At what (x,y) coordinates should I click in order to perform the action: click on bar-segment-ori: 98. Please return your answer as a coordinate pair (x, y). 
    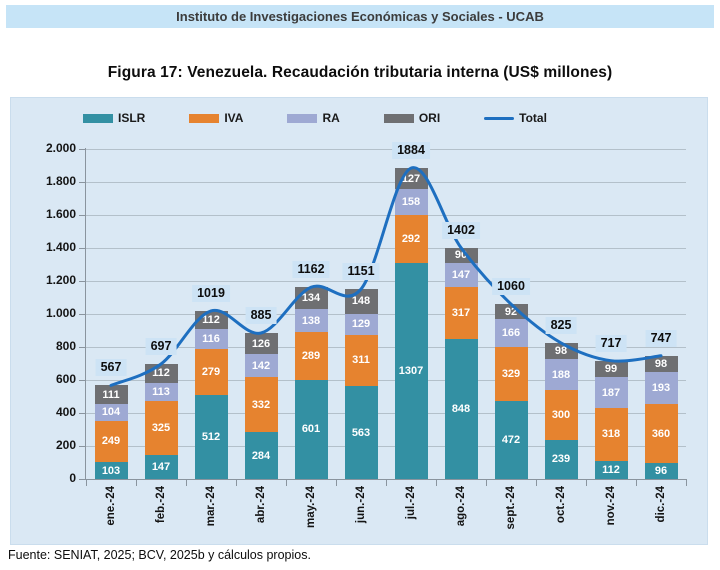
    Looking at the image, I should click on (661, 364).